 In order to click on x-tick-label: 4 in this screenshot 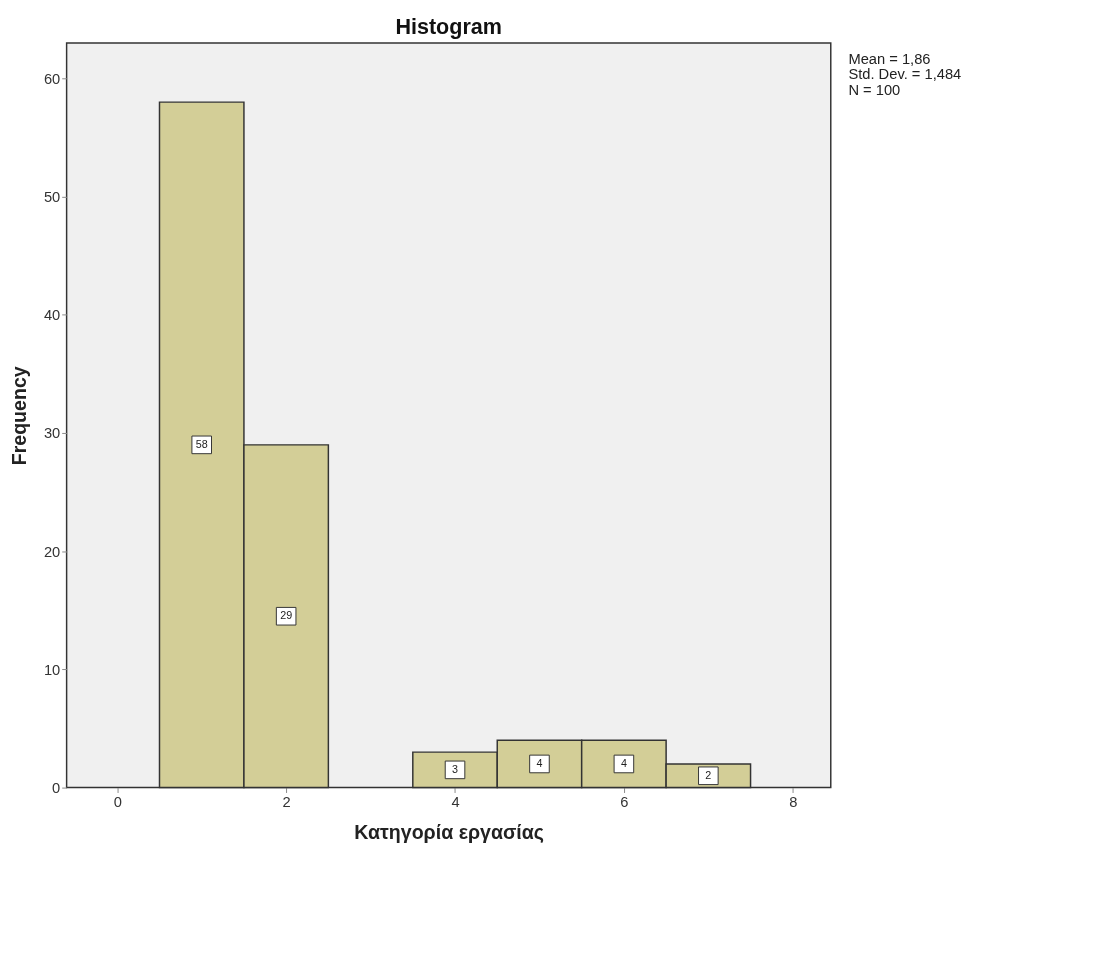, I will do `click(455, 801)`.